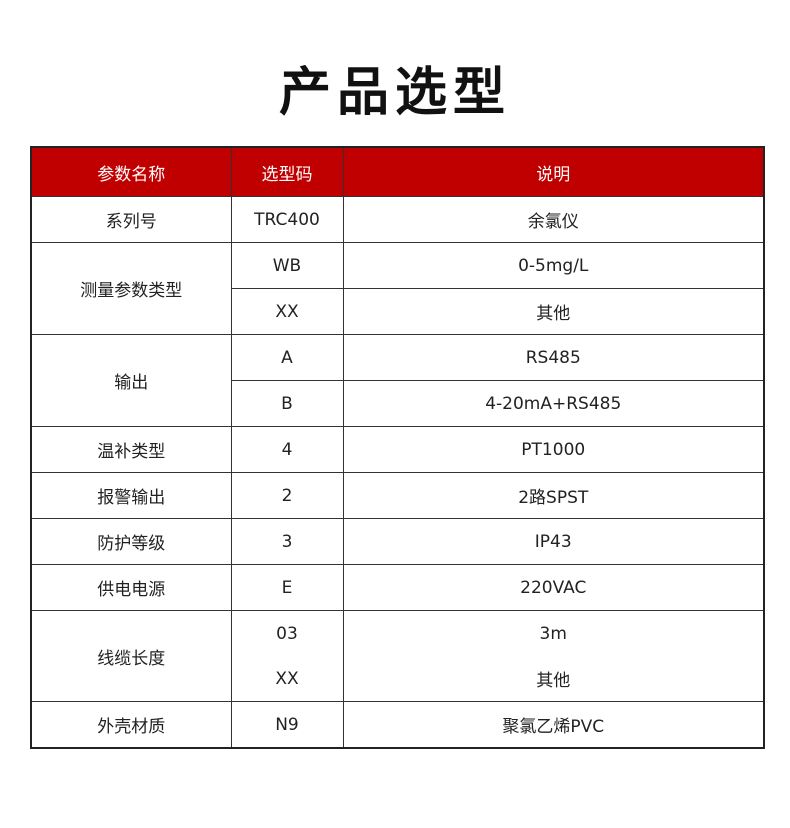 The image size is (790, 828). What do you see at coordinates (553, 725) in the screenshot?
I see `description: 聚氯乙烯PVC` at bounding box center [553, 725].